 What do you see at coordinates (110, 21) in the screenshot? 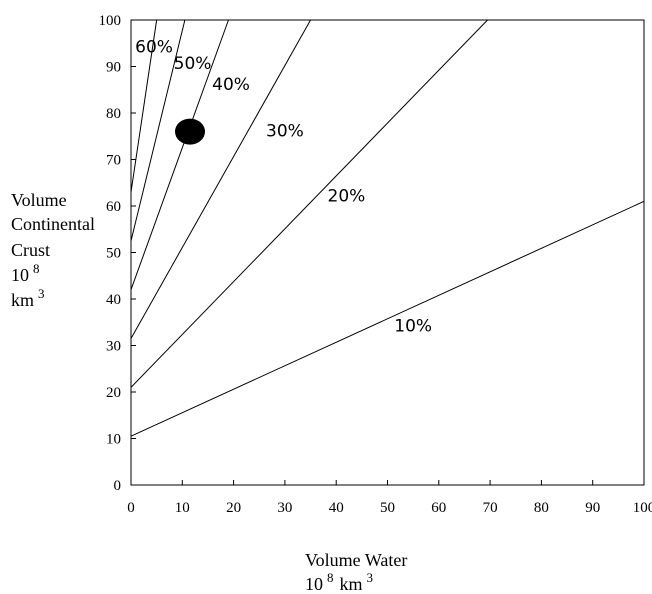
I see `y-tick-label: 100` at bounding box center [110, 21].